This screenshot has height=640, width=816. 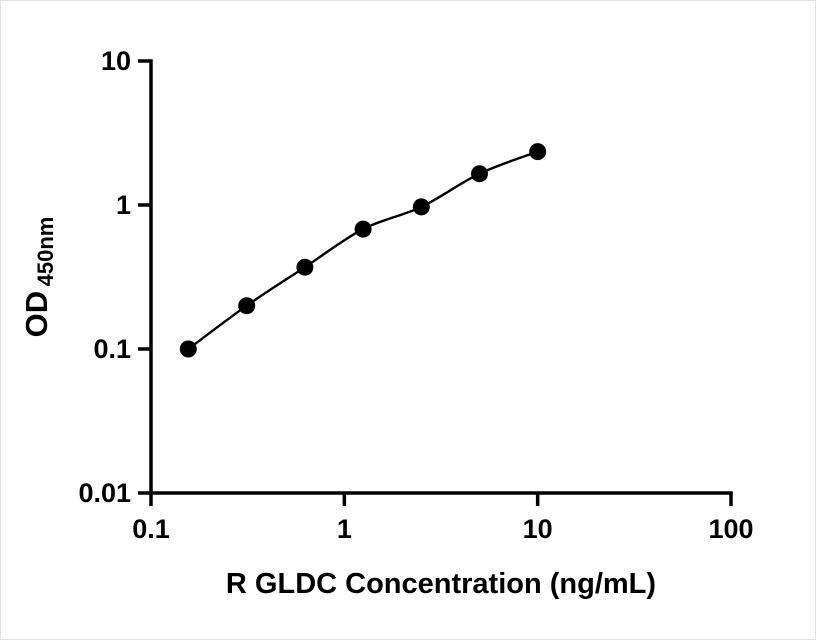 I want to click on y-tick-label: 0.1, so click(x=112, y=349).